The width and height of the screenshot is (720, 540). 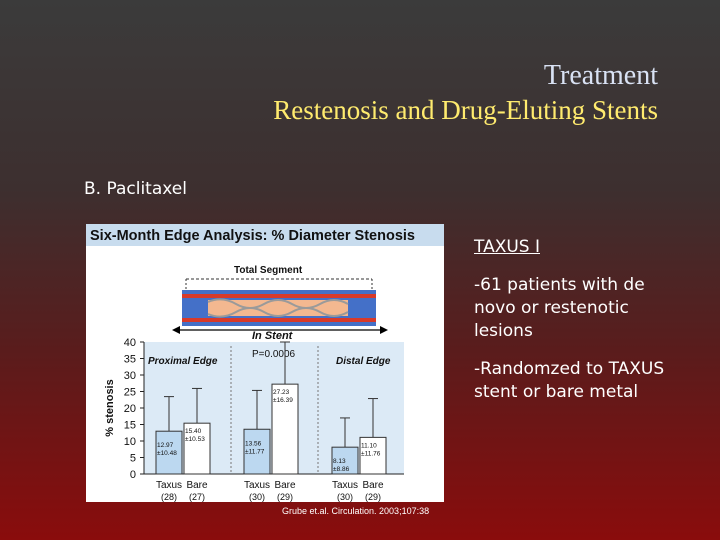 What do you see at coordinates (193, 431) in the screenshot?
I see `bar-value-label: 15.40` at bounding box center [193, 431].